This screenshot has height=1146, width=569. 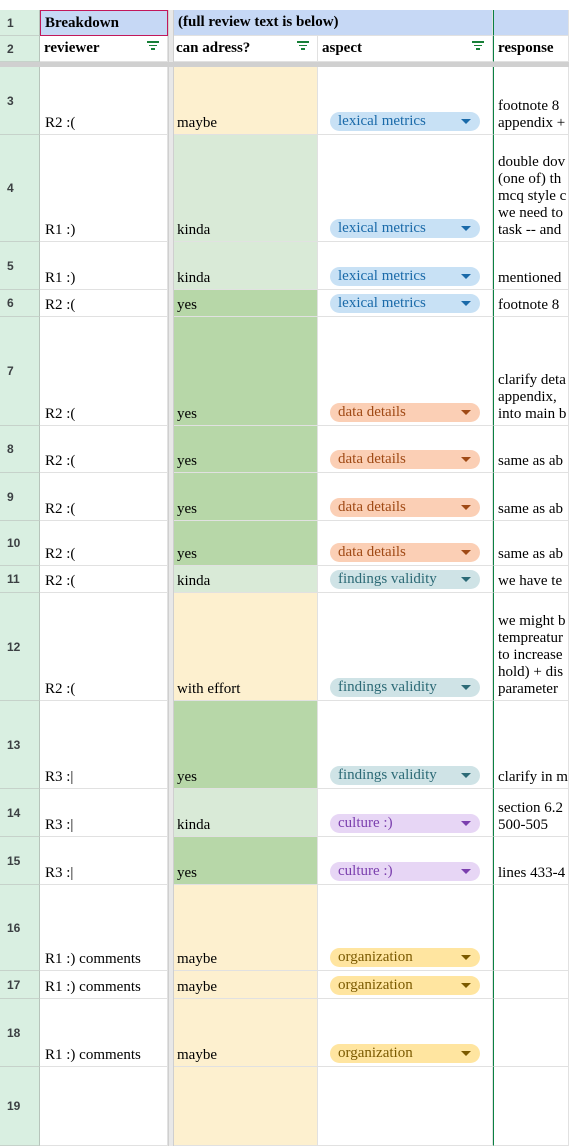 I want to click on cell-response: section 6.2 500-505, so click(x=531, y=813).